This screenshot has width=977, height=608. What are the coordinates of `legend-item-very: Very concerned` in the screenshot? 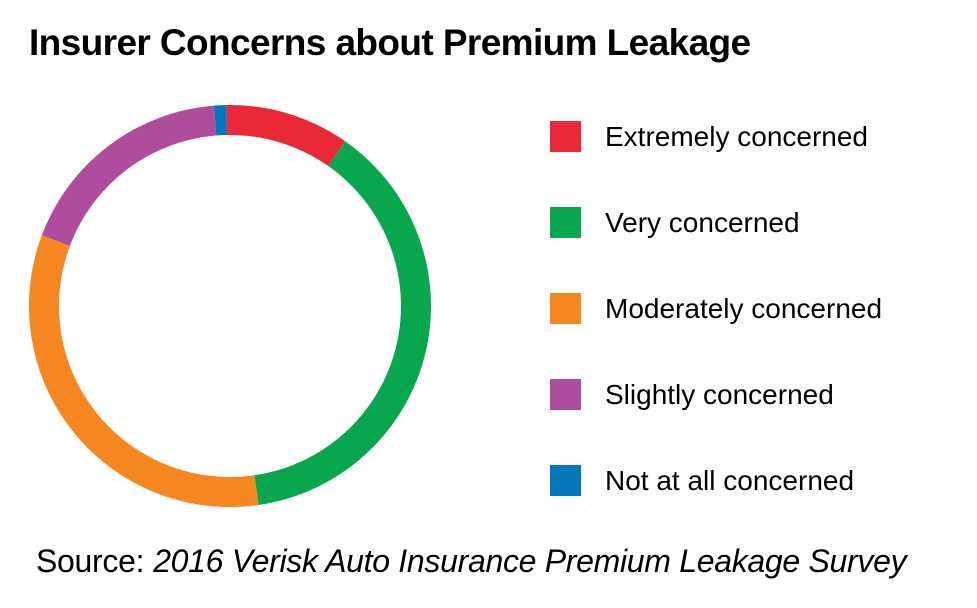 It's located at (716, 222).